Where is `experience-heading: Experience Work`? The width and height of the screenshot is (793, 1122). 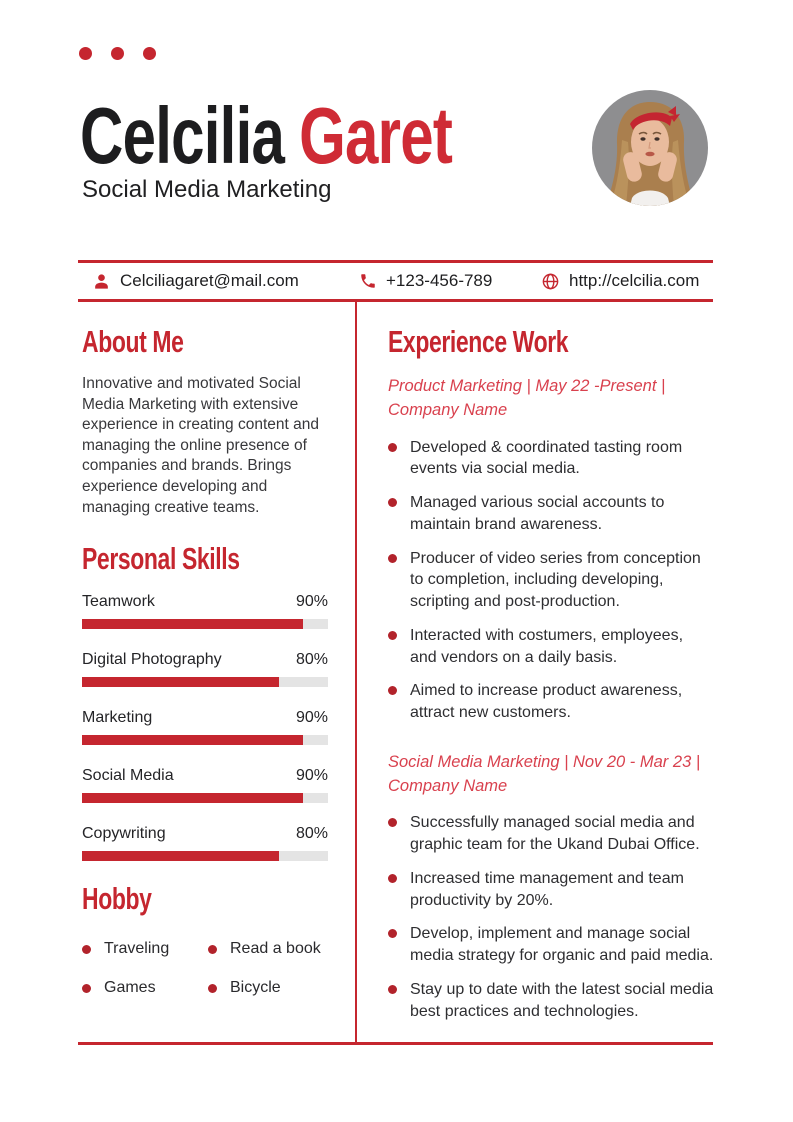
experience-heading: Experience Work is located at coordinates (478, 341).